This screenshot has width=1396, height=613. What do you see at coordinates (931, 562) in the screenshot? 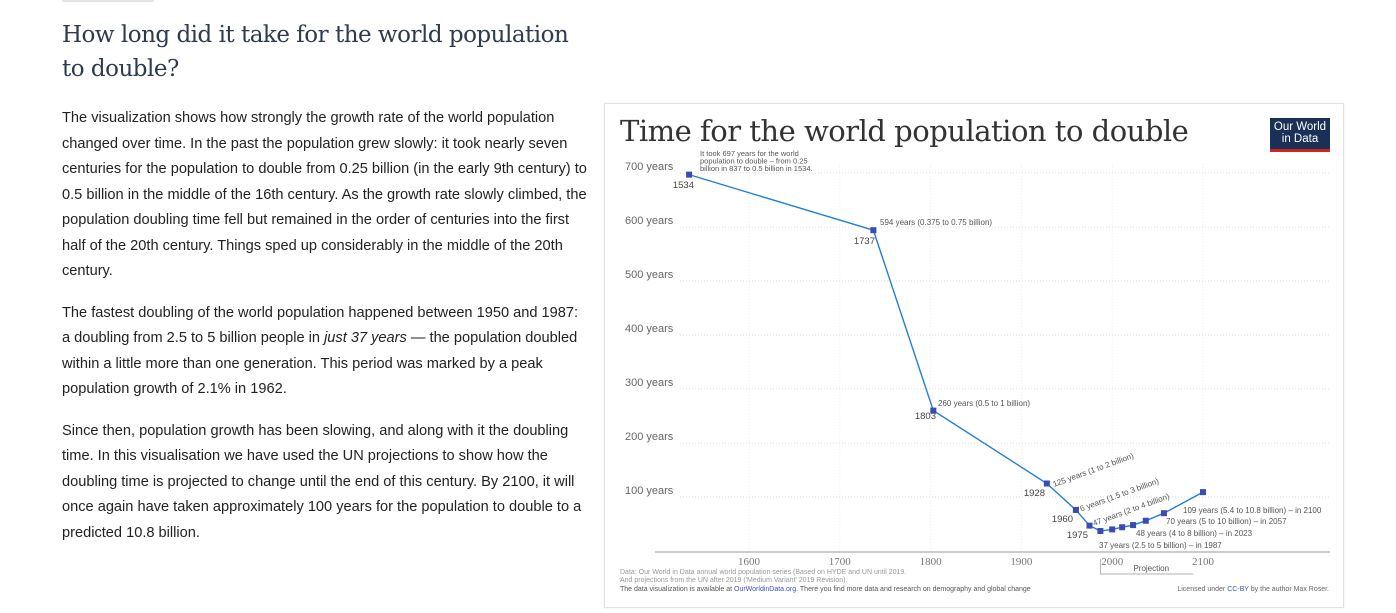
I see `x-tick-label: 1800` at bounding box center [931, 562].